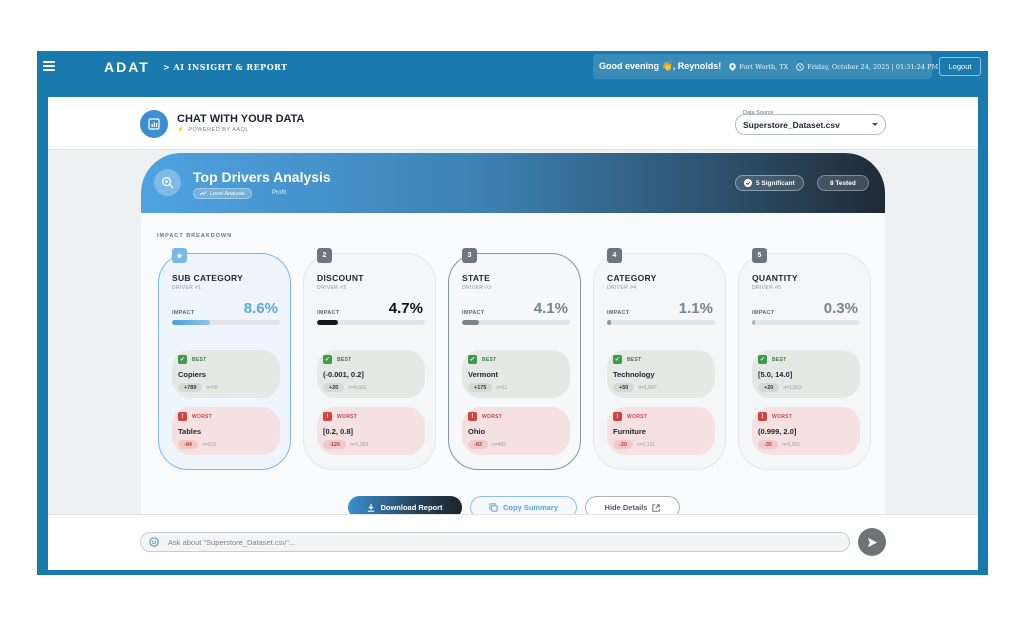 This screenshot has height=627, width=1024. What do you see at coordinates (646, 444) in the screenshot?
I see `worst-count: n=2,121` at bounding box center [646, 444].